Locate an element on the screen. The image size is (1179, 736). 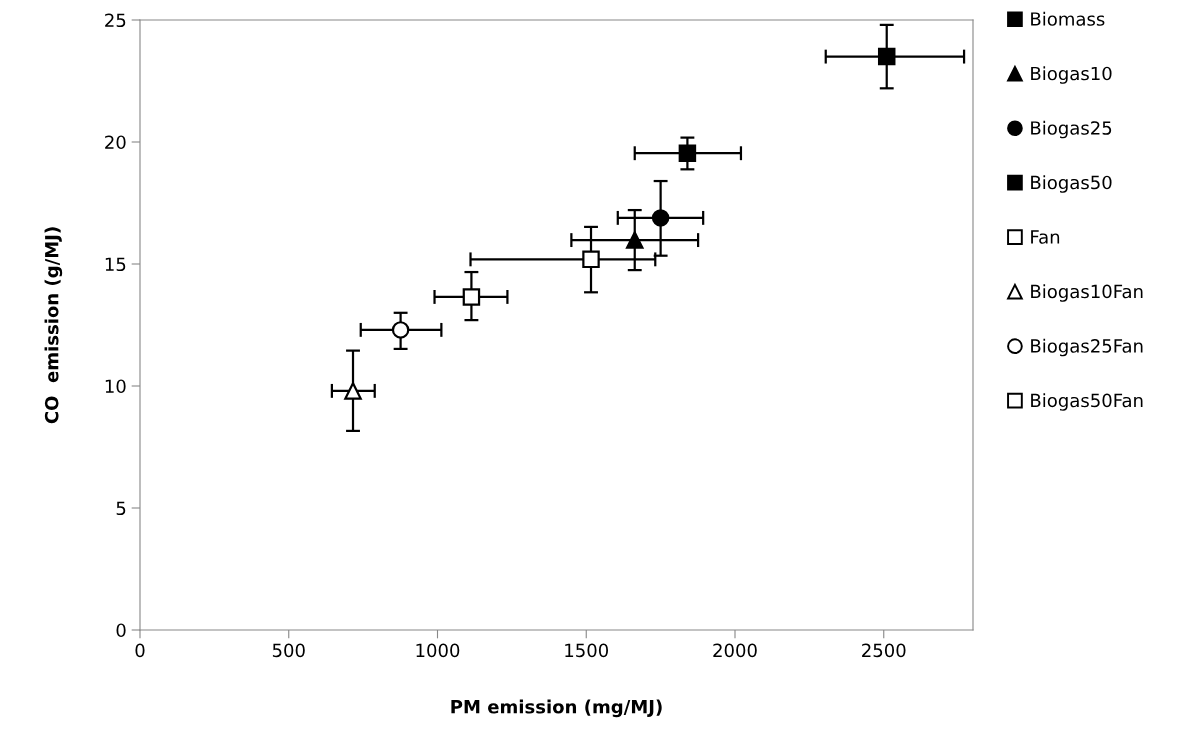
y-tick-label: 15 is located at coordinates (115, 264).